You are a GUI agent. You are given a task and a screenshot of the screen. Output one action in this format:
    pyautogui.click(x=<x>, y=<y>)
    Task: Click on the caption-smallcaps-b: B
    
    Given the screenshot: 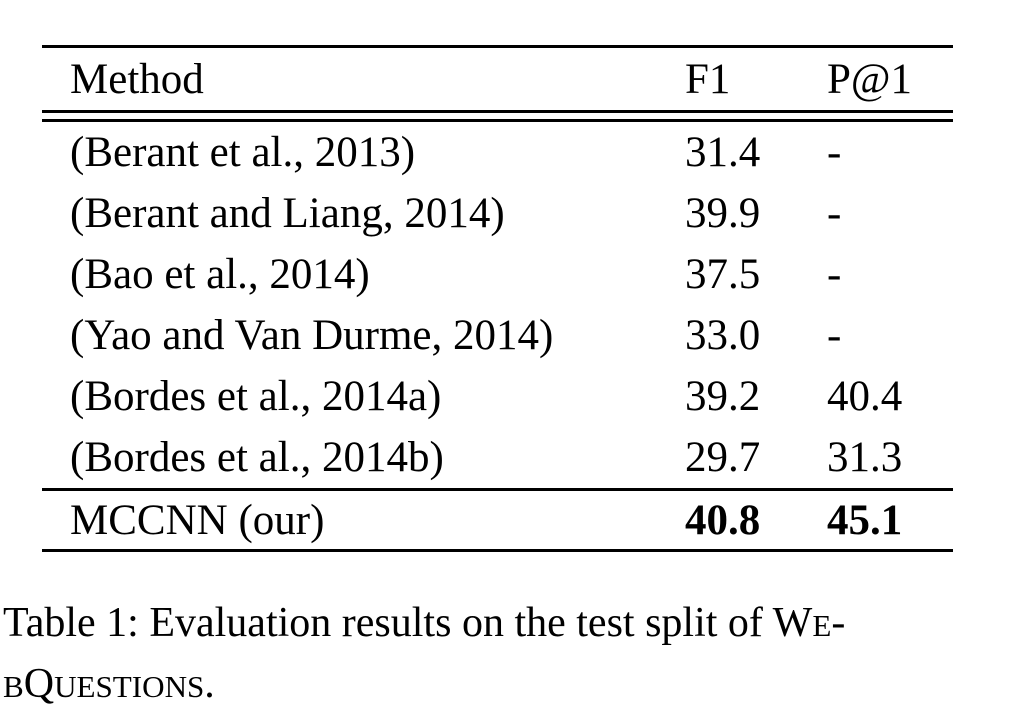 What is the action you would take?
    pyautogui.click(x=13, y=686)
    